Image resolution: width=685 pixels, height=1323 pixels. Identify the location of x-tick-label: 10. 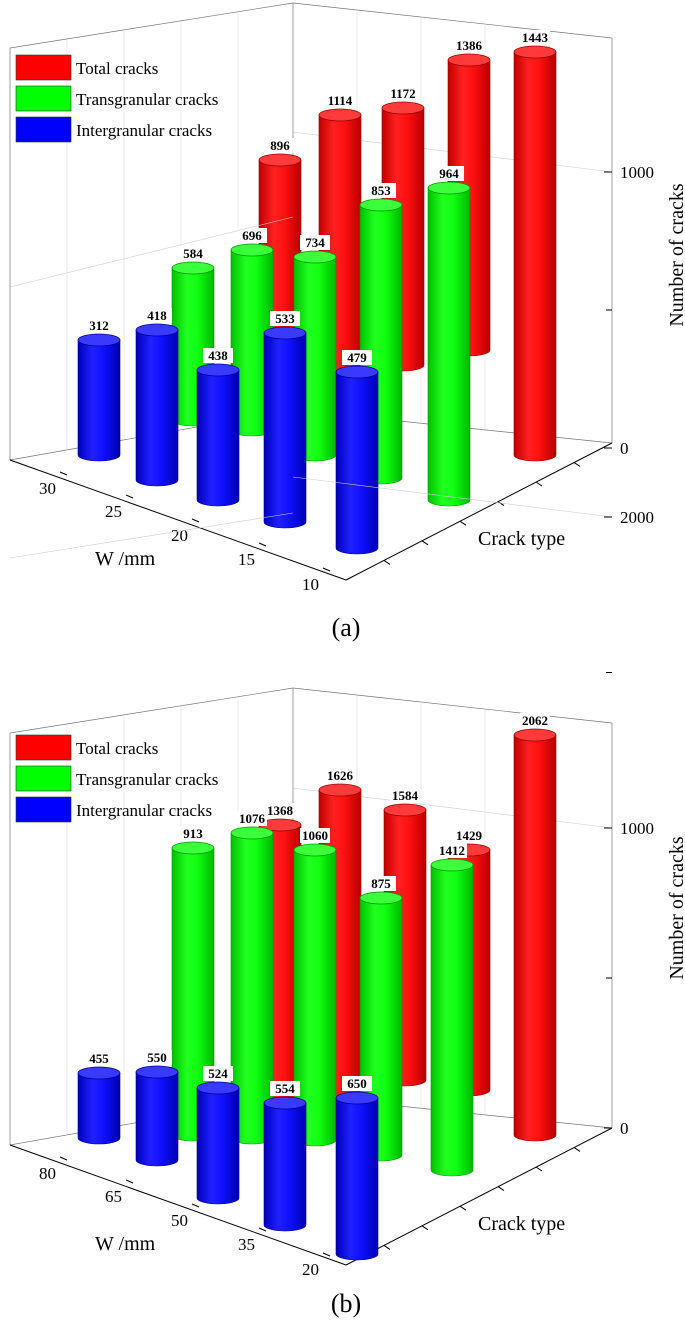
(310, 584).